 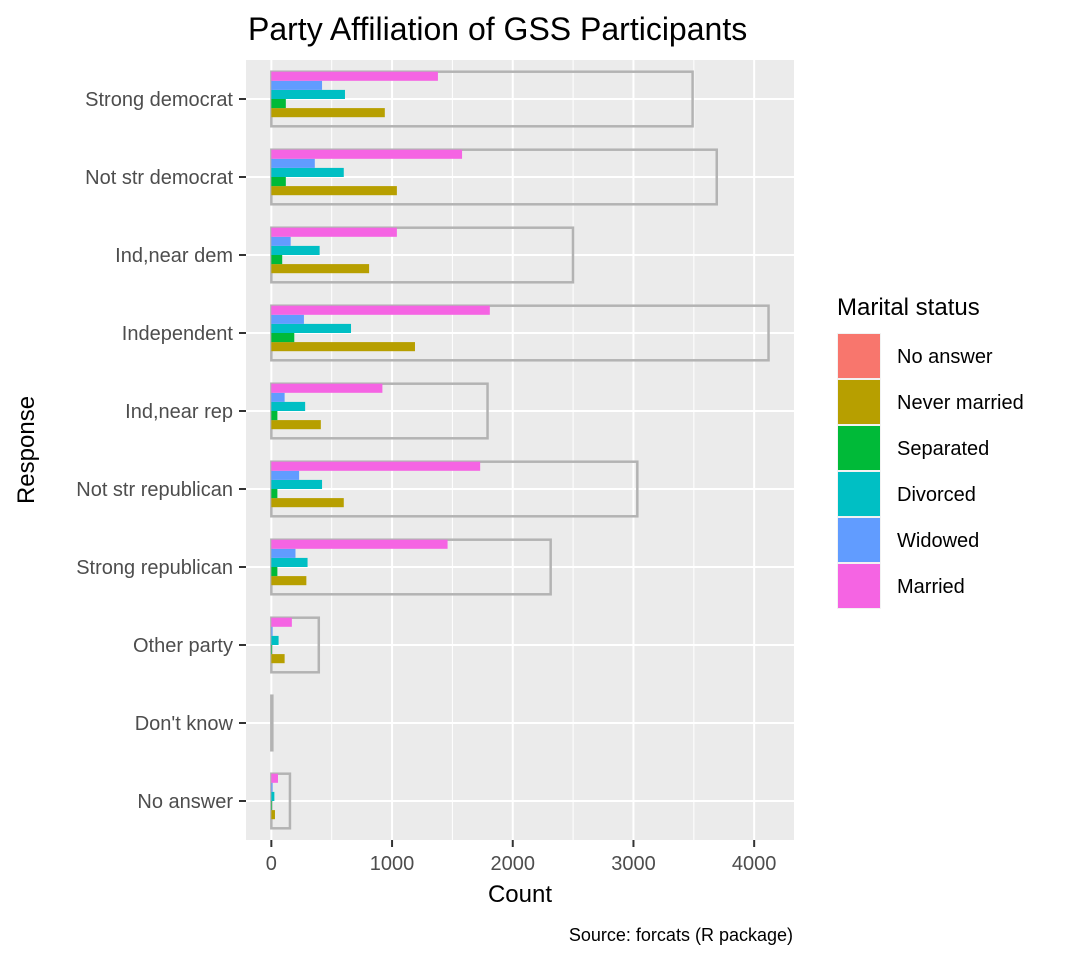 What do you see at coordinates (936, 495) in the screenshot?
I see `legend-label: Divorced` at bounding box center [936, 495].